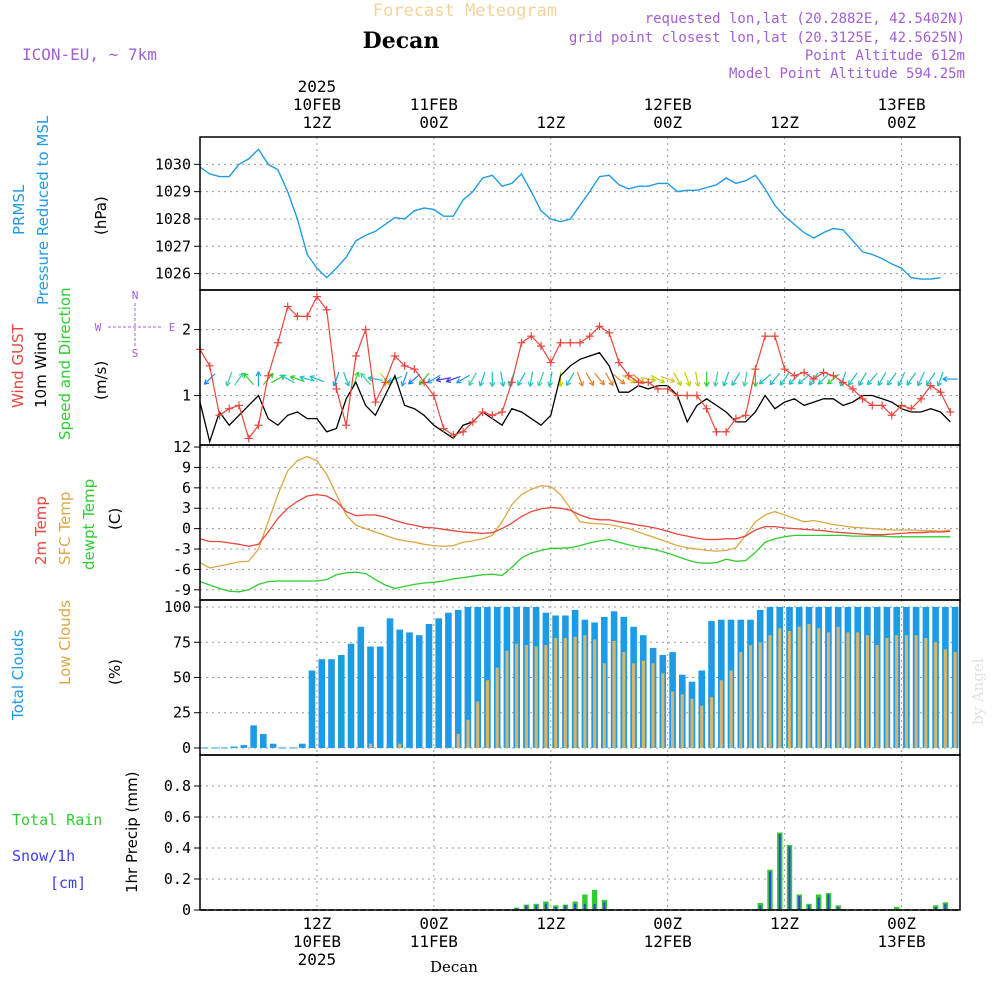 The width and height of the screenshot is (1000, 1000). What do you see at coordinates (43, 856) in the screenshot?
I see `snow-label: Snow/1h` at bounding box center [43, 856].